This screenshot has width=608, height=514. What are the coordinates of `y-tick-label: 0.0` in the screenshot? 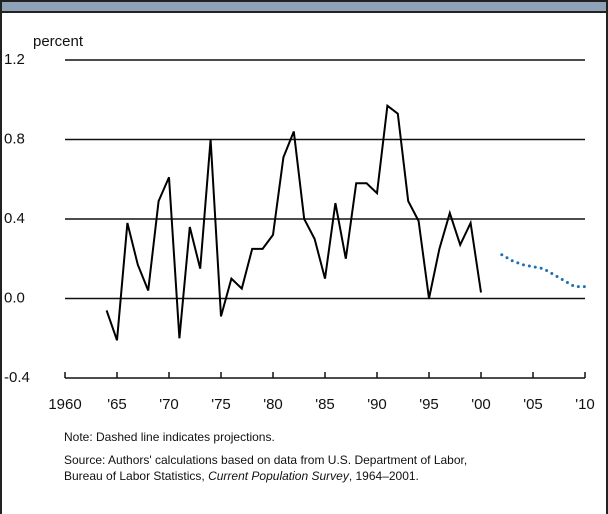 It's located at (14, 297).